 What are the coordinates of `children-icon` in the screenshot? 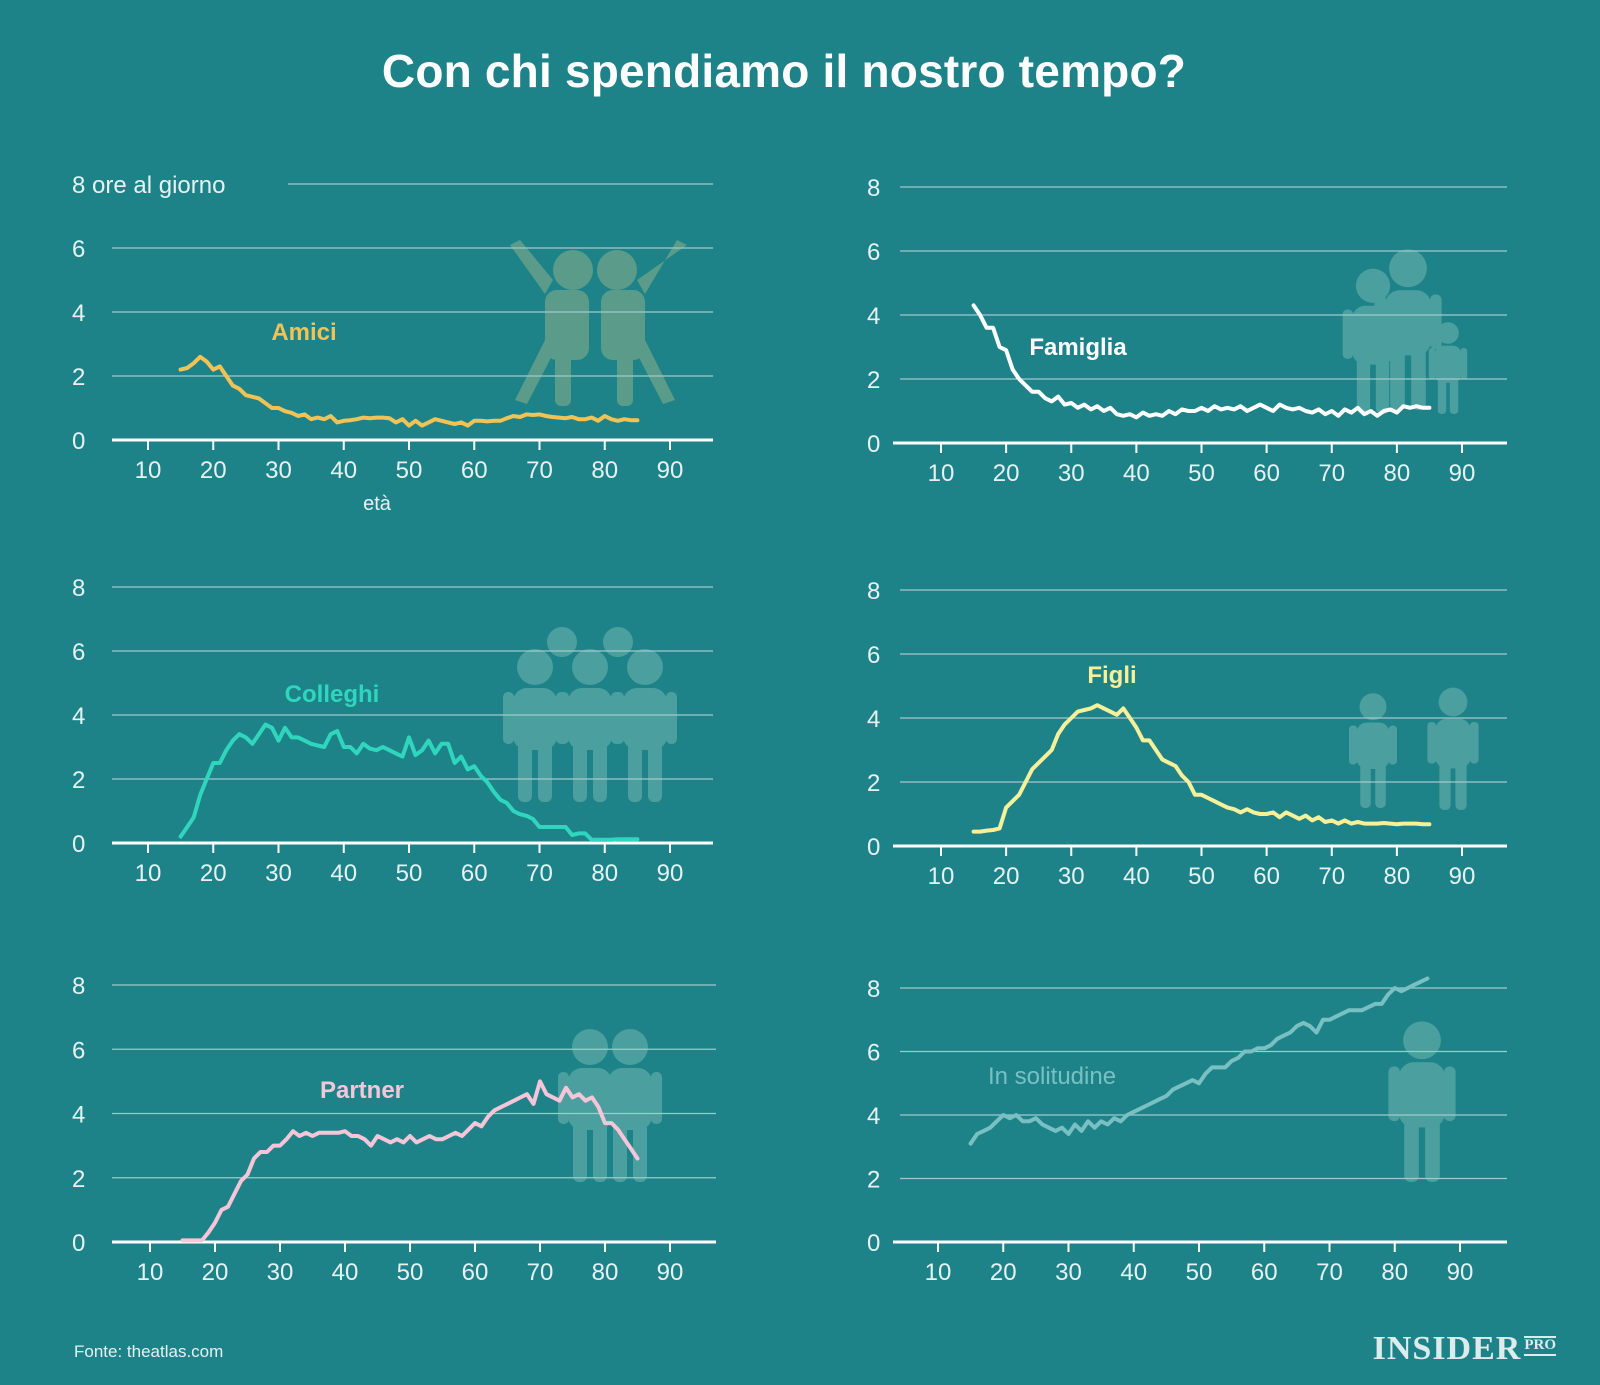 It's located at (1414, 748).